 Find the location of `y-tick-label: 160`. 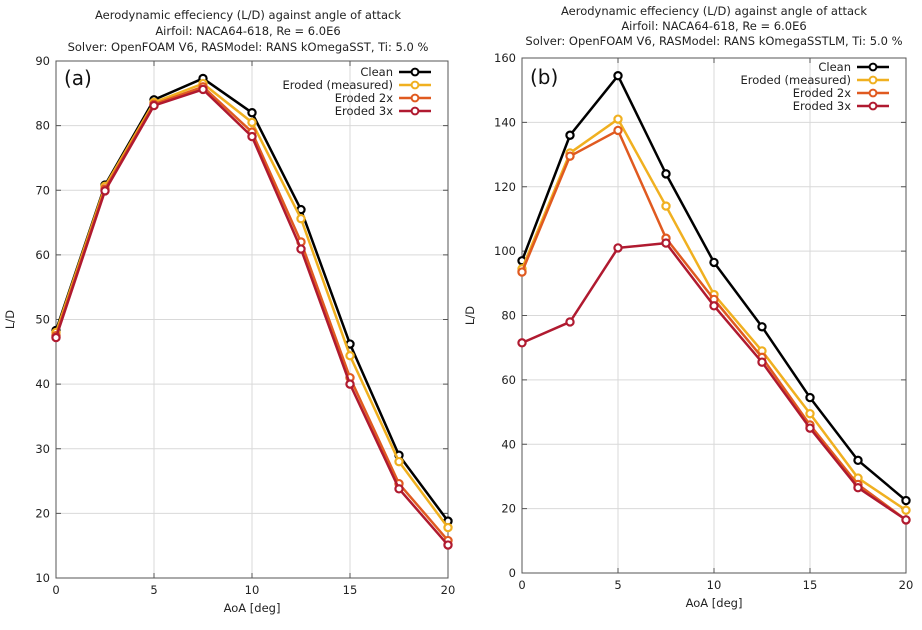

y-tick-label: 160 is located at coordinates (505, 58).